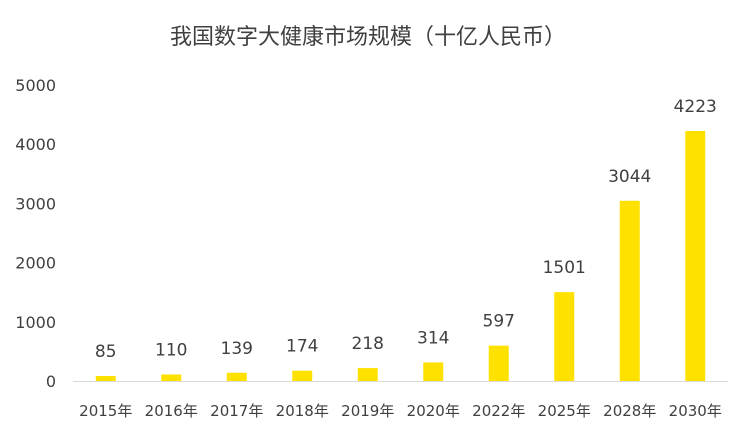 The width and height of the screenshot is (748, 441). I want to click on x-tick-label: 2019年, so click(367, 411).